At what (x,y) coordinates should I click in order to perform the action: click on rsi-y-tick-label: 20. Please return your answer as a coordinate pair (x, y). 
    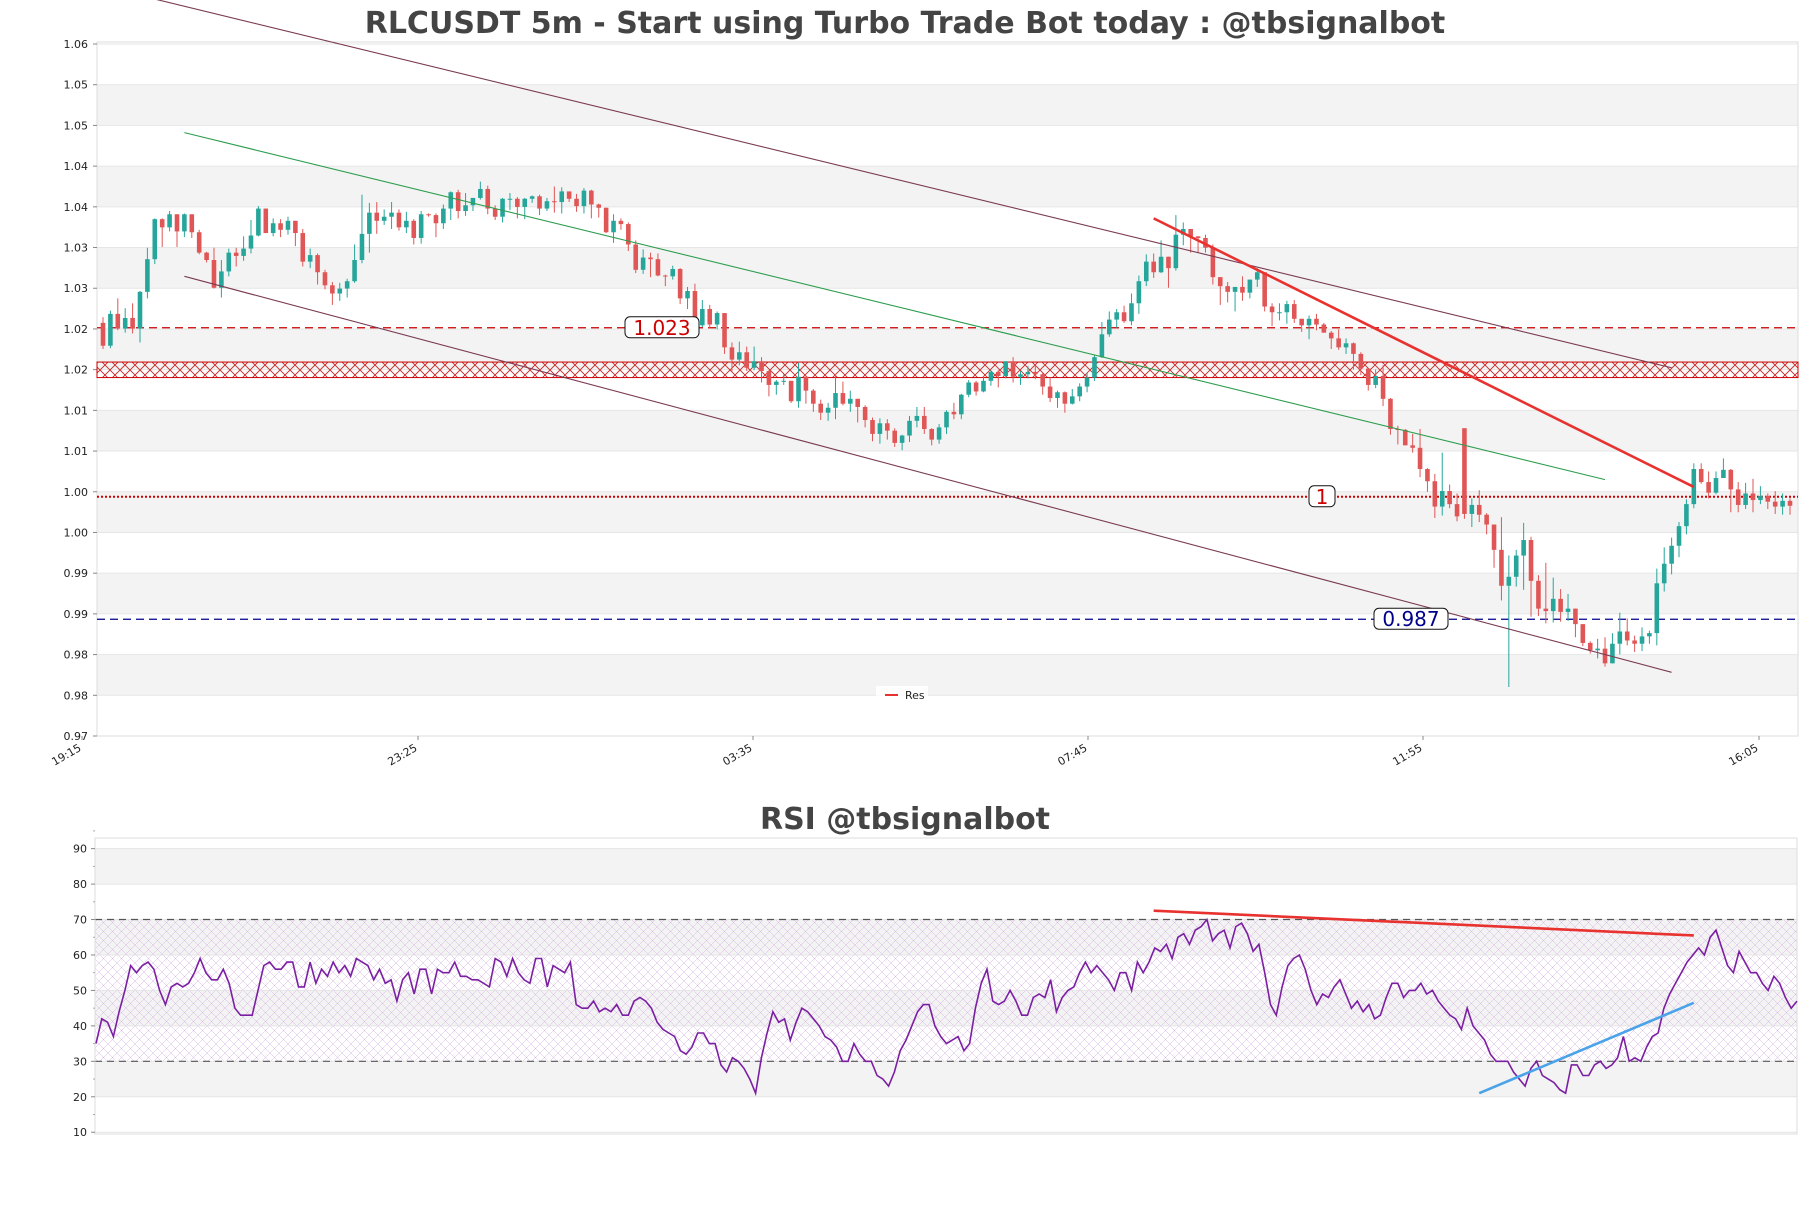
    Looking at the image, I should click on (80, 1097).